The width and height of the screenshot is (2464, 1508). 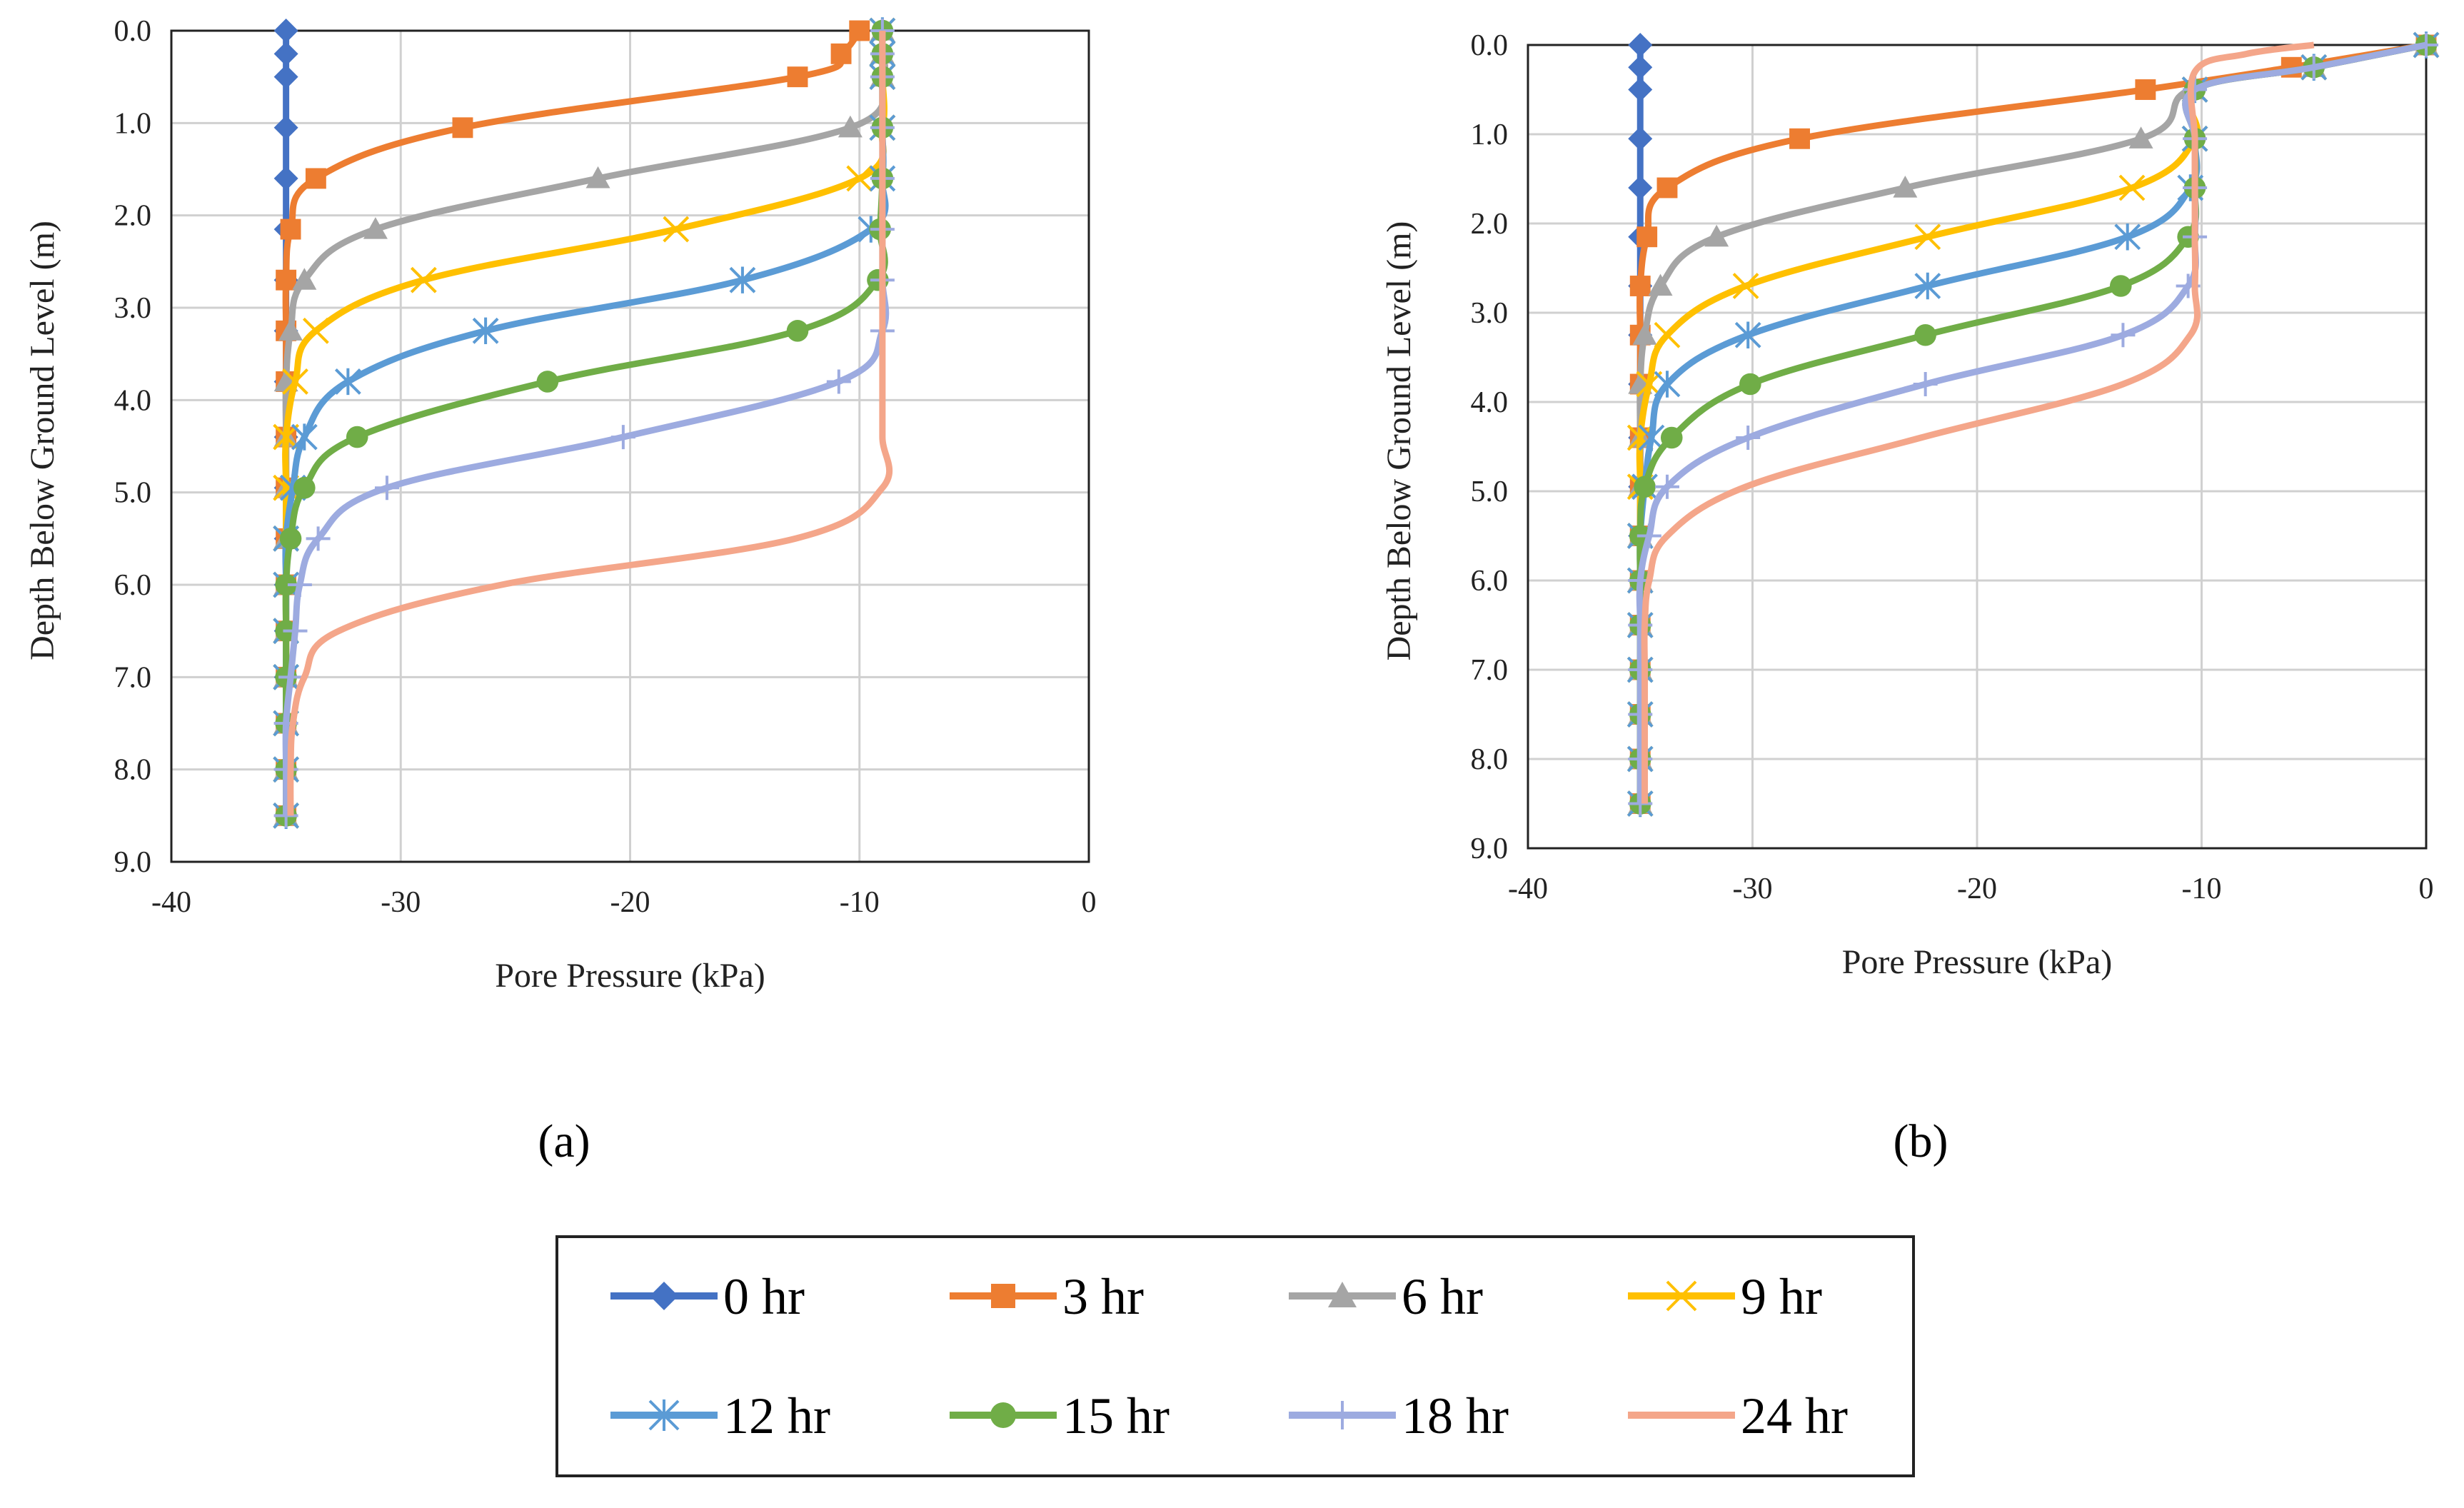 I want to click on y-axis-label: Depth Below Ground Level (m), so click(x=42, y=440).